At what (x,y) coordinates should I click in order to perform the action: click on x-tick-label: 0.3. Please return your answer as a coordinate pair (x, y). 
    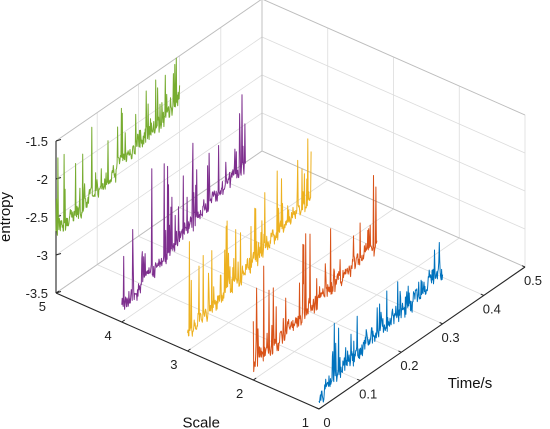
    Looking at the image, I should click on (451, 337).